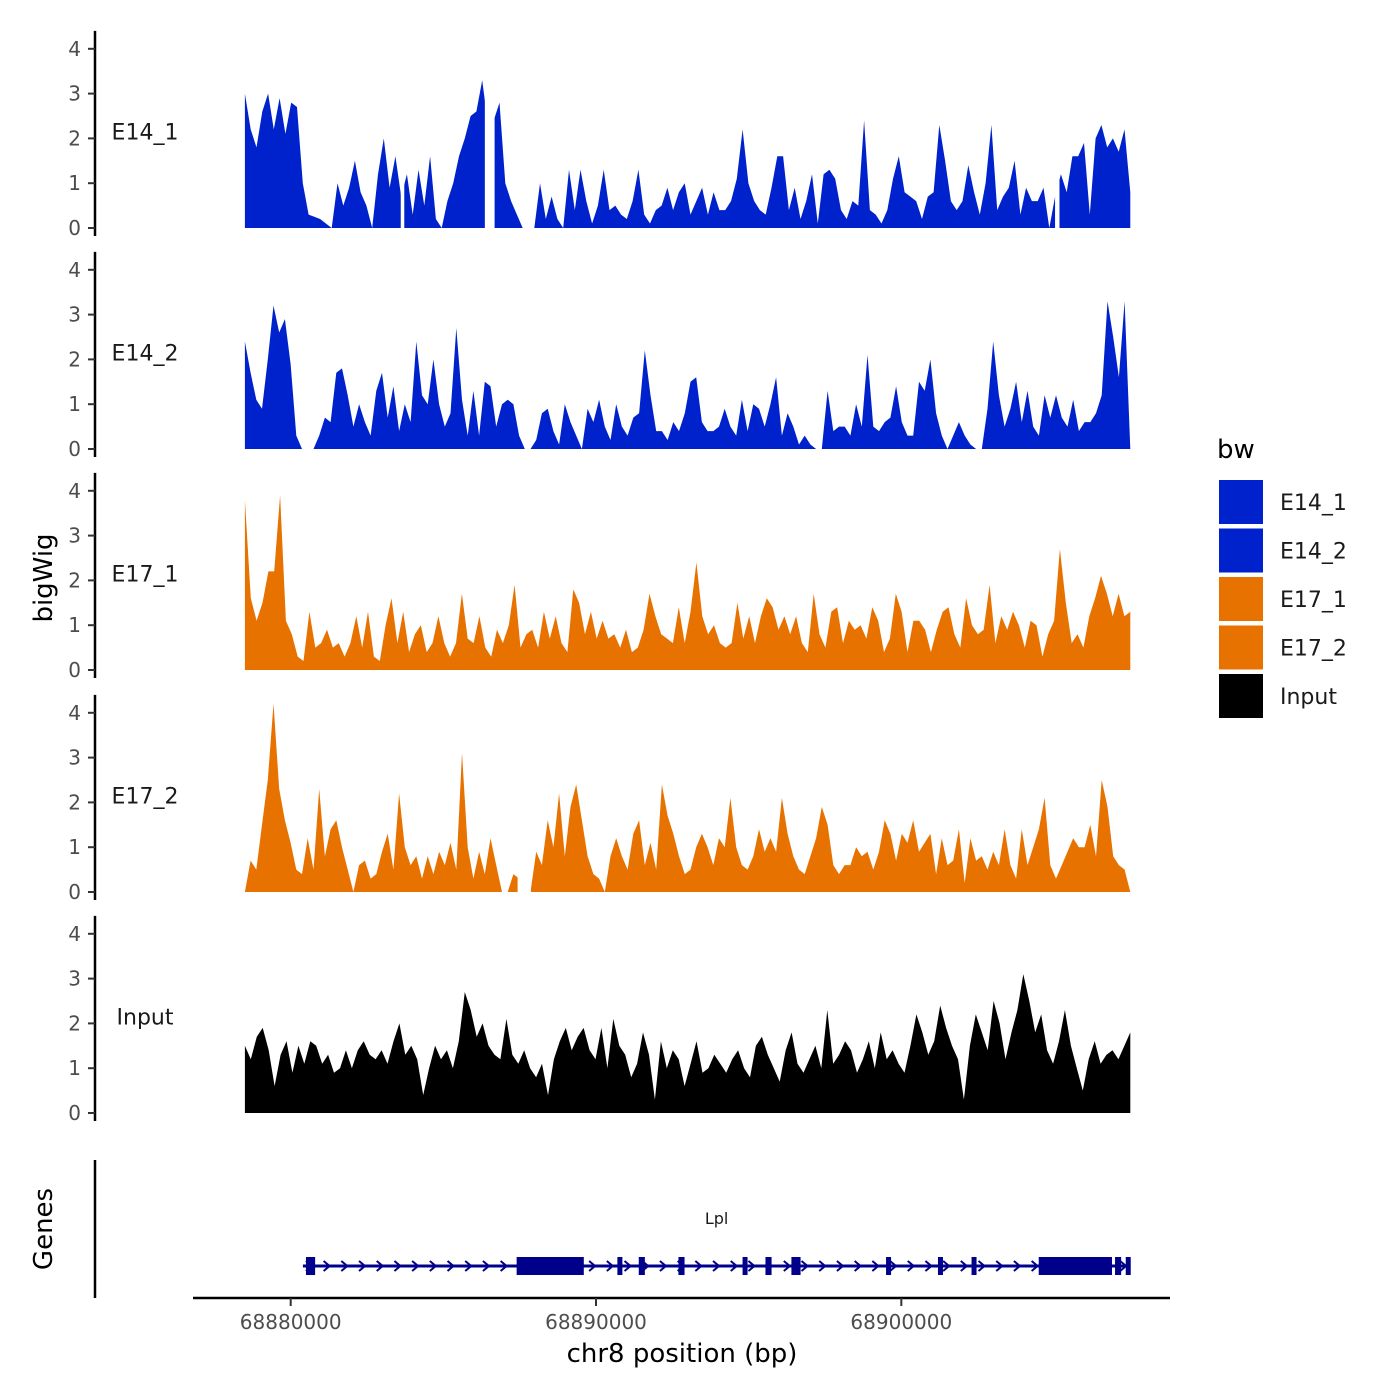  What do you see at coordinates (145, 796) in the screenshot?
I see `track-label: E17_2` at bounding box center [145, 796].